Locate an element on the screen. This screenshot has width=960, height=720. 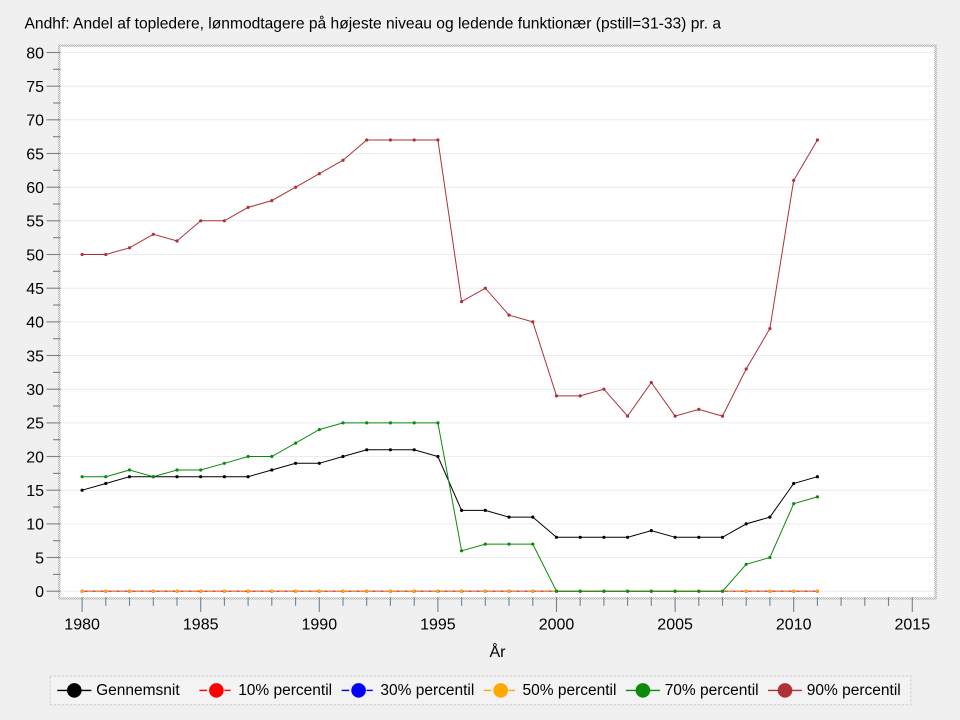
svg-text: 40 is located at coordinates (35, 323).